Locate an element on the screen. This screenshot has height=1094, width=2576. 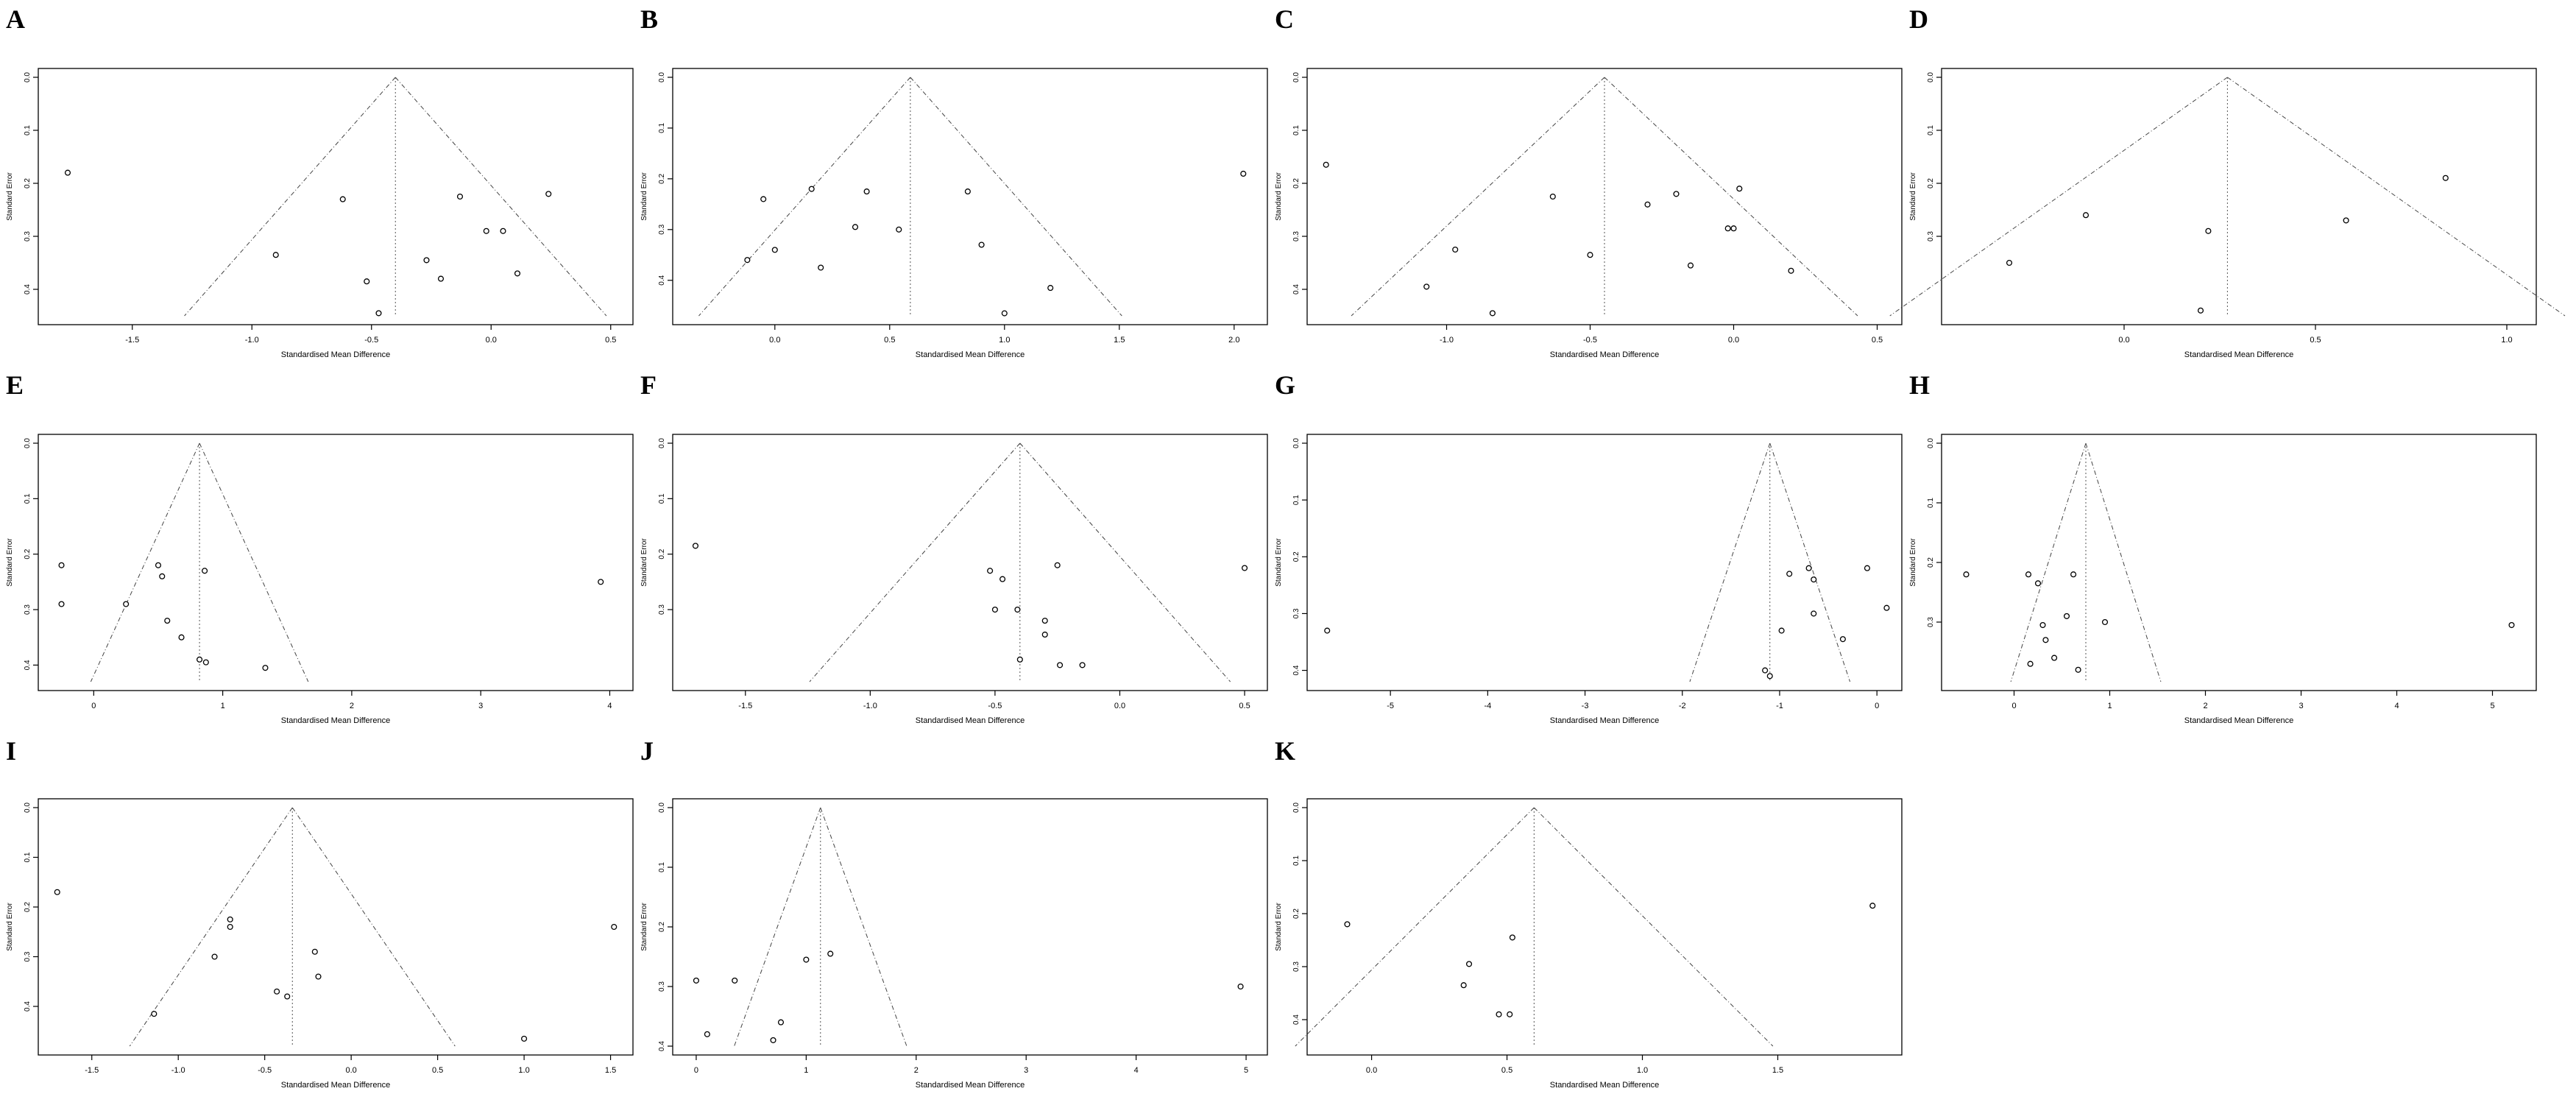
x-tick-label: 1.0 is located at coordinates (1642, 1070).